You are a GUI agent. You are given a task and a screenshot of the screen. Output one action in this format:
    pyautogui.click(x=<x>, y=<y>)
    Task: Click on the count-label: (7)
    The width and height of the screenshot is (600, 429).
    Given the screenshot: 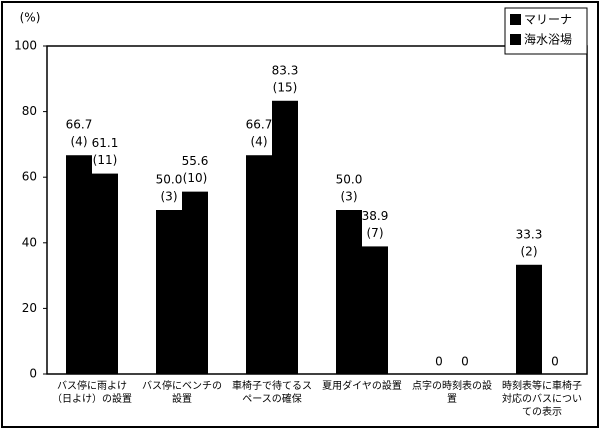 What is the action you would take?
    pyautogui.click(x=375, y=233)
    